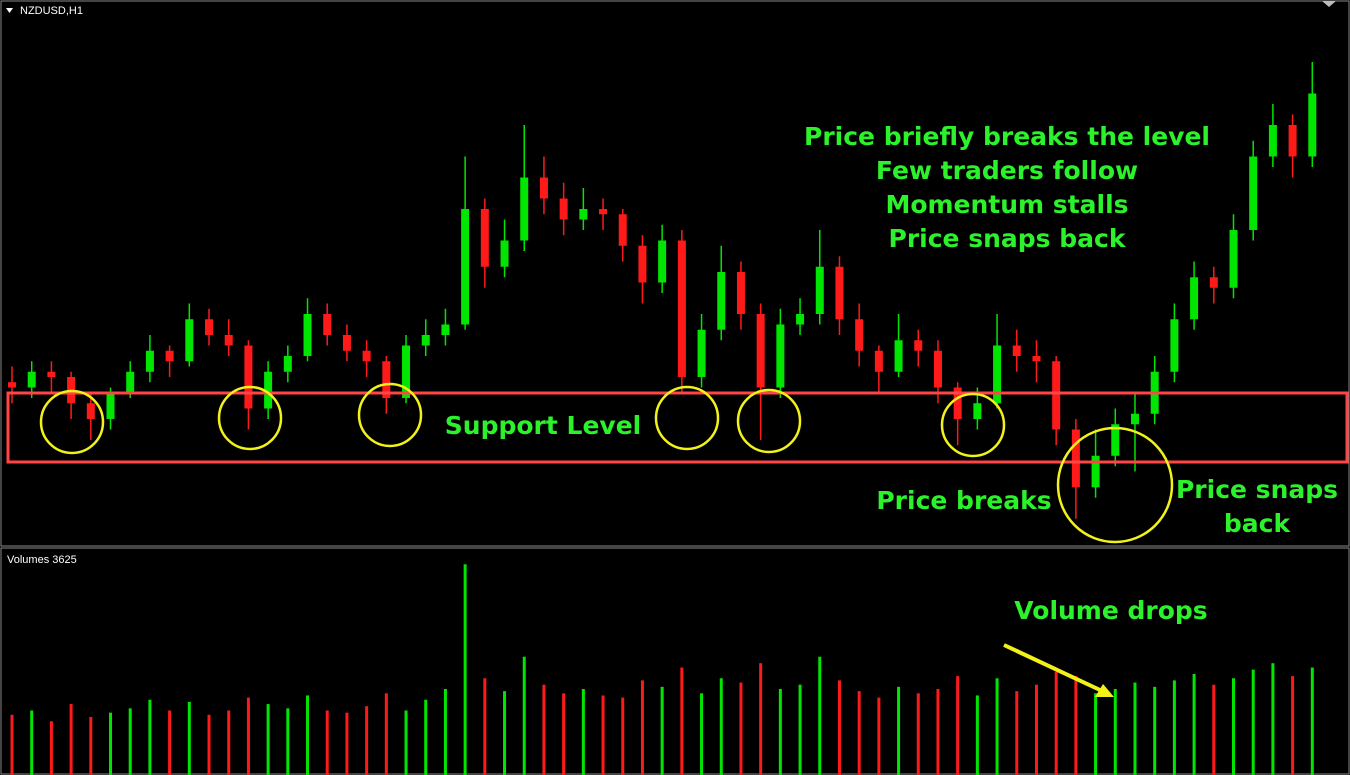 The width and height of the screenshot is (1350, 775). Describe the element at coordinates (677, 427) in the screenshot. I see `support-box` at that location.